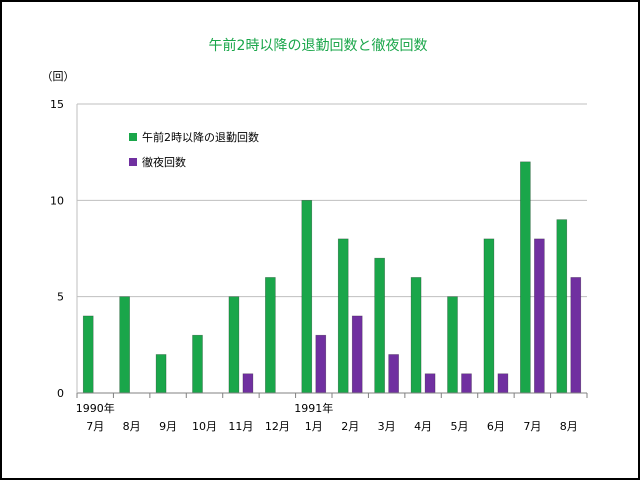 Image resolution: width=640 pixels, height=480 pixels. What do you see at coordinates (357, 354) in the screenshot?
I see `bar-series1-cat7` at bounding box center [357, 354].